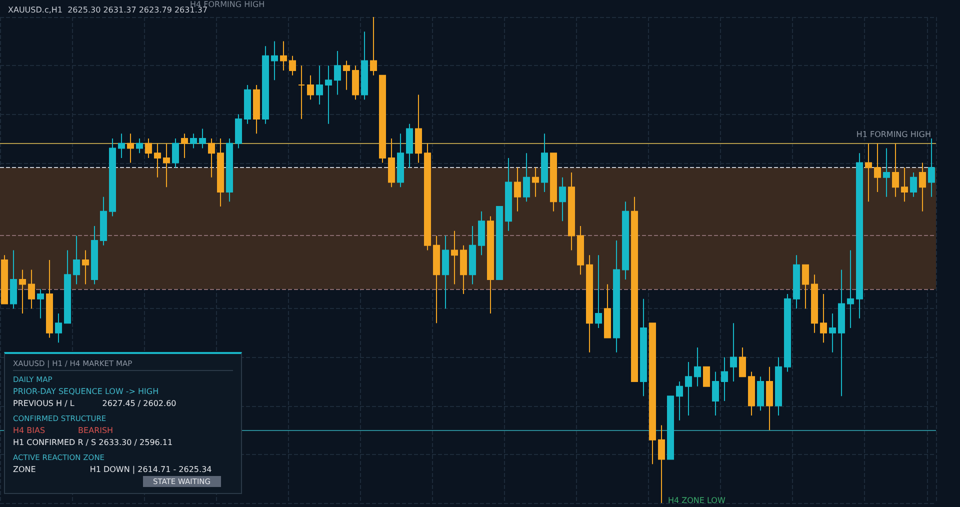 The width and height of the screenshot is (960, 507). Describe the element at coordinates (139, 404) in the screenshot. I see `annotation: 2627.45 / 2602.60` at that location.